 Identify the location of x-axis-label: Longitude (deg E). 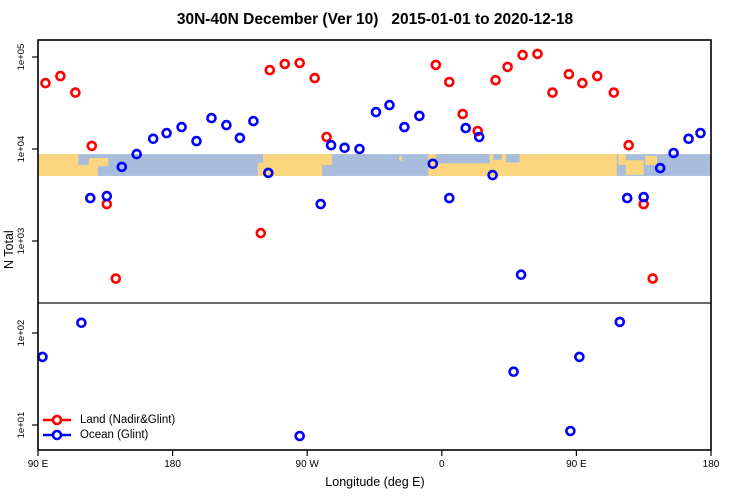
(375, 482).